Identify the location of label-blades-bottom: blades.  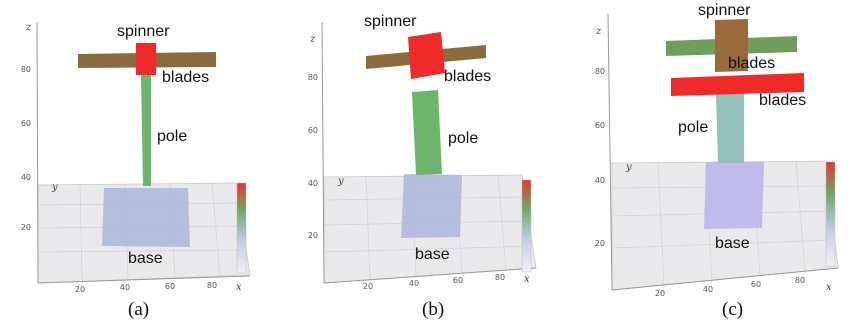
(783, 100).